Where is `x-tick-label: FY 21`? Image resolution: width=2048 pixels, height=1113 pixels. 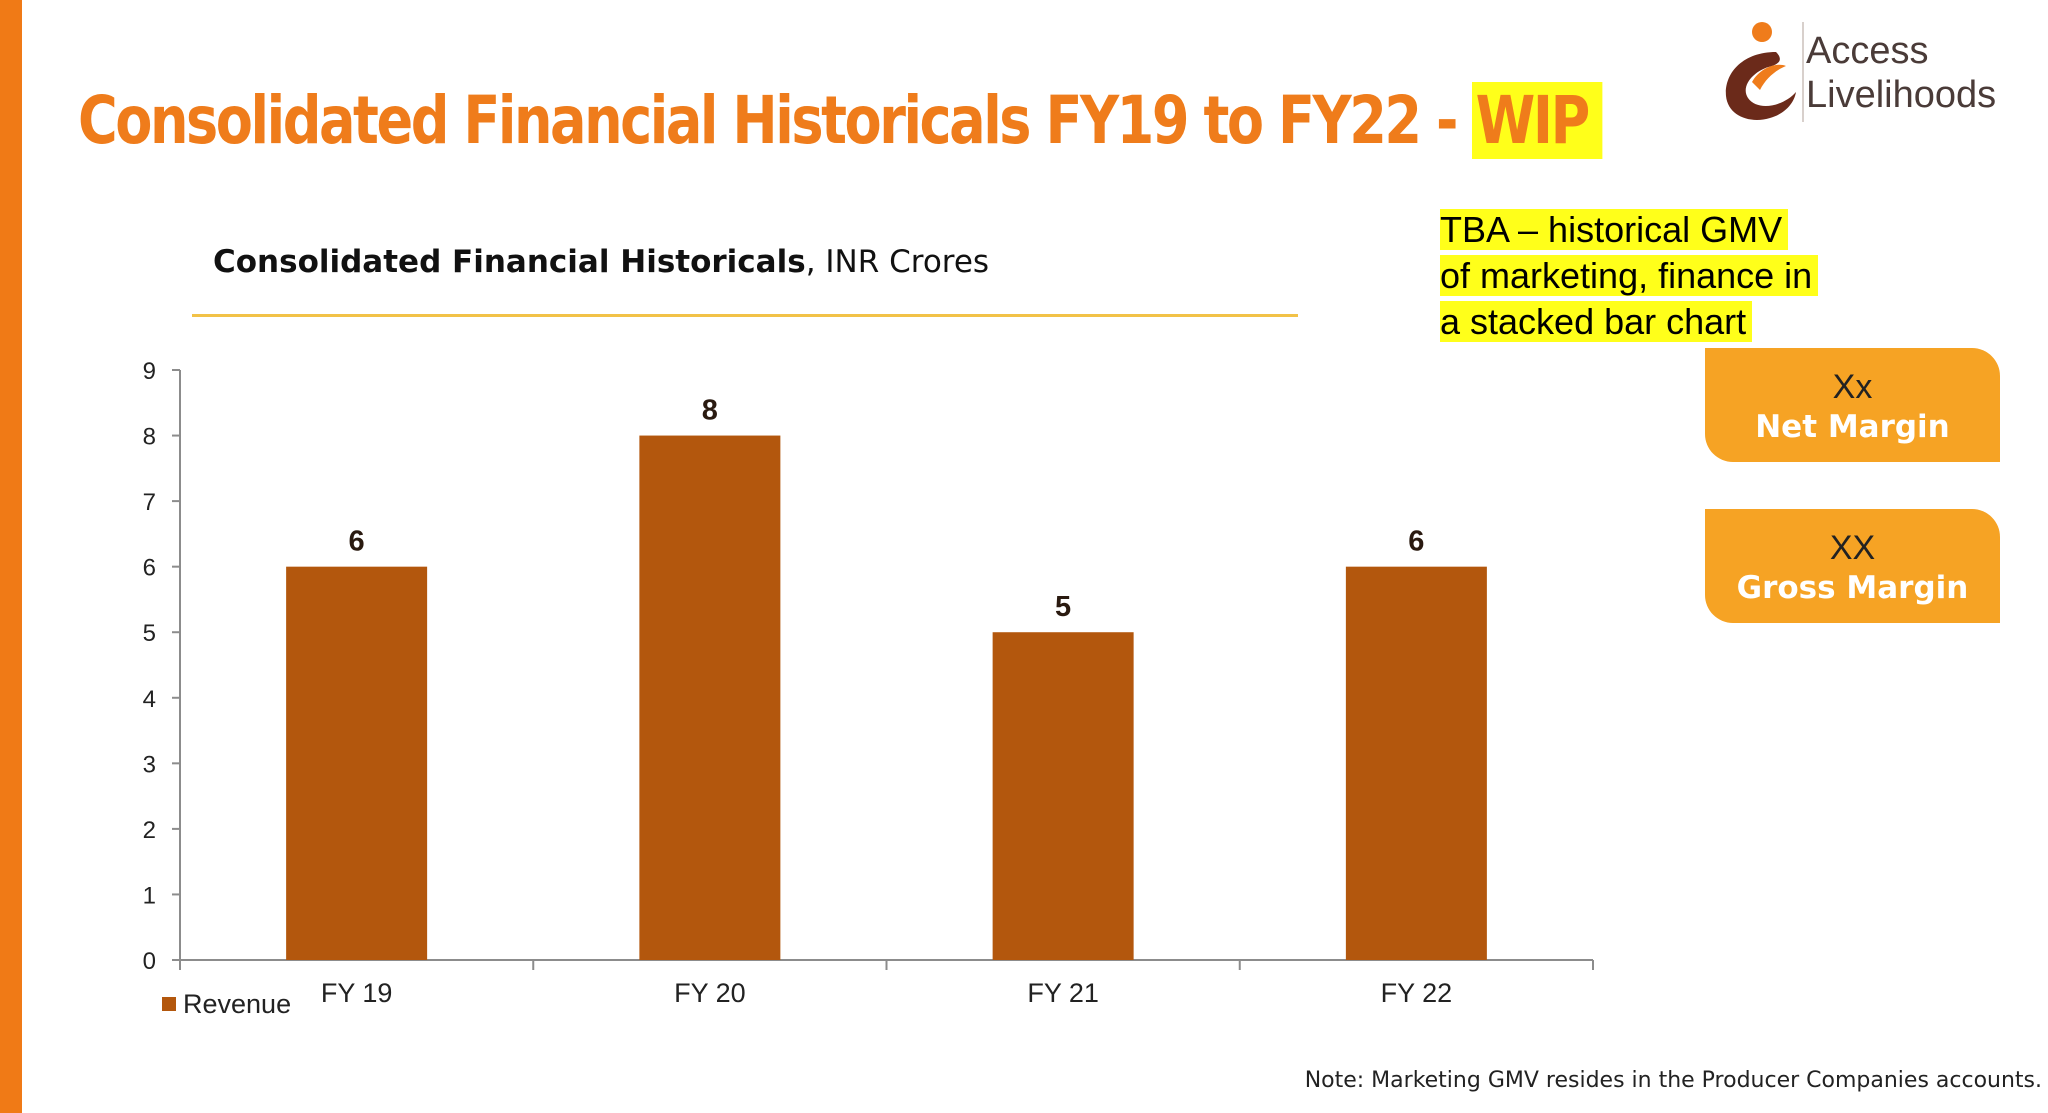 x-tick-label: FY 21 is located at coordinates (1063, 993).